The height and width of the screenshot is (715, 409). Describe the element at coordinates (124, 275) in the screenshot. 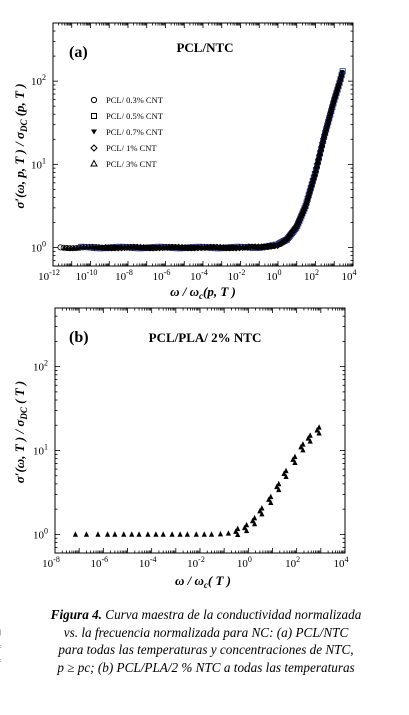

I see `panel-a-x-tick-label: 10⁻⁸` at that location.